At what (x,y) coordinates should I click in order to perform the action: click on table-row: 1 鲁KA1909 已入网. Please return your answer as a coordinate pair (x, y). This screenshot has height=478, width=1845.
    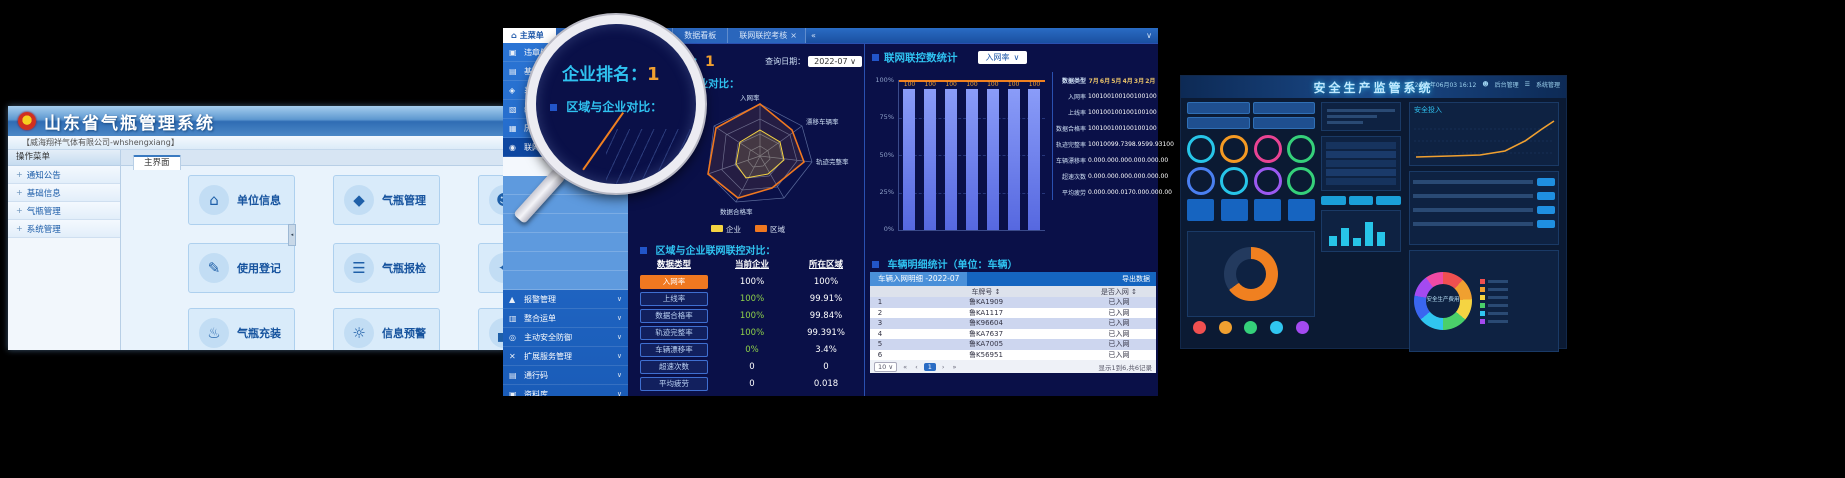
    Looking at the image, I should click on (1013, 302).